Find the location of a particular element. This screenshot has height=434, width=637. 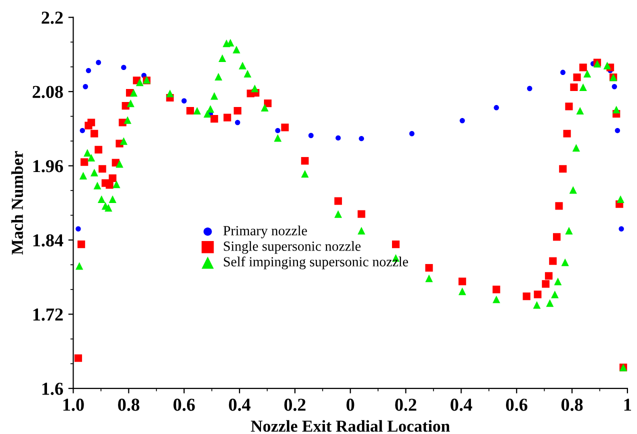

x-tick-label: 0.2 is located at coordinates (405, 404).